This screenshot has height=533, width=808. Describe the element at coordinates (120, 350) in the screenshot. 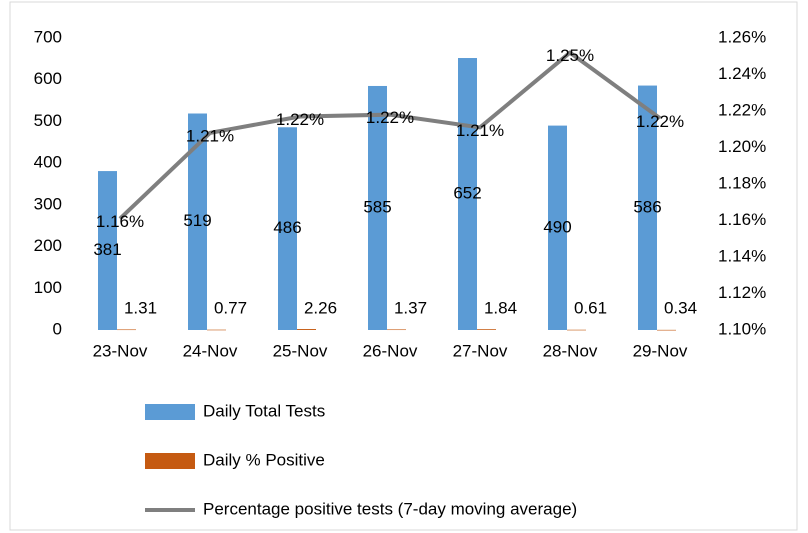

I see `x-tick-label: 23-Nov` at that location.